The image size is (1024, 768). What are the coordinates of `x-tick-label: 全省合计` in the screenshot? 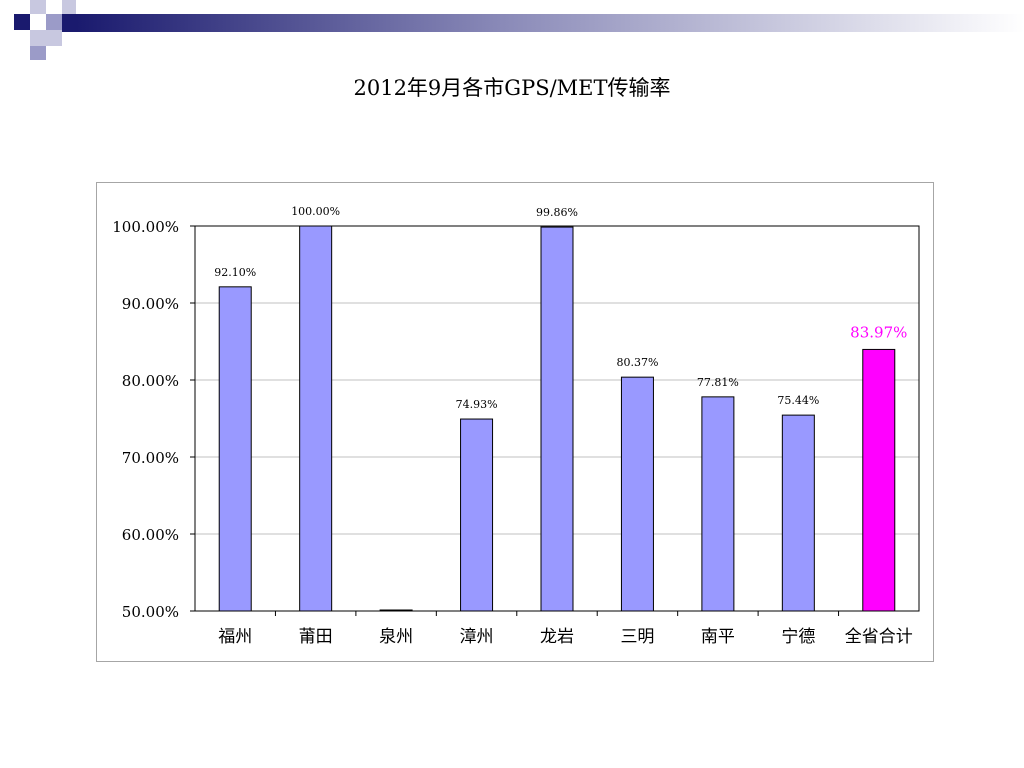 It's located at (879, 637).